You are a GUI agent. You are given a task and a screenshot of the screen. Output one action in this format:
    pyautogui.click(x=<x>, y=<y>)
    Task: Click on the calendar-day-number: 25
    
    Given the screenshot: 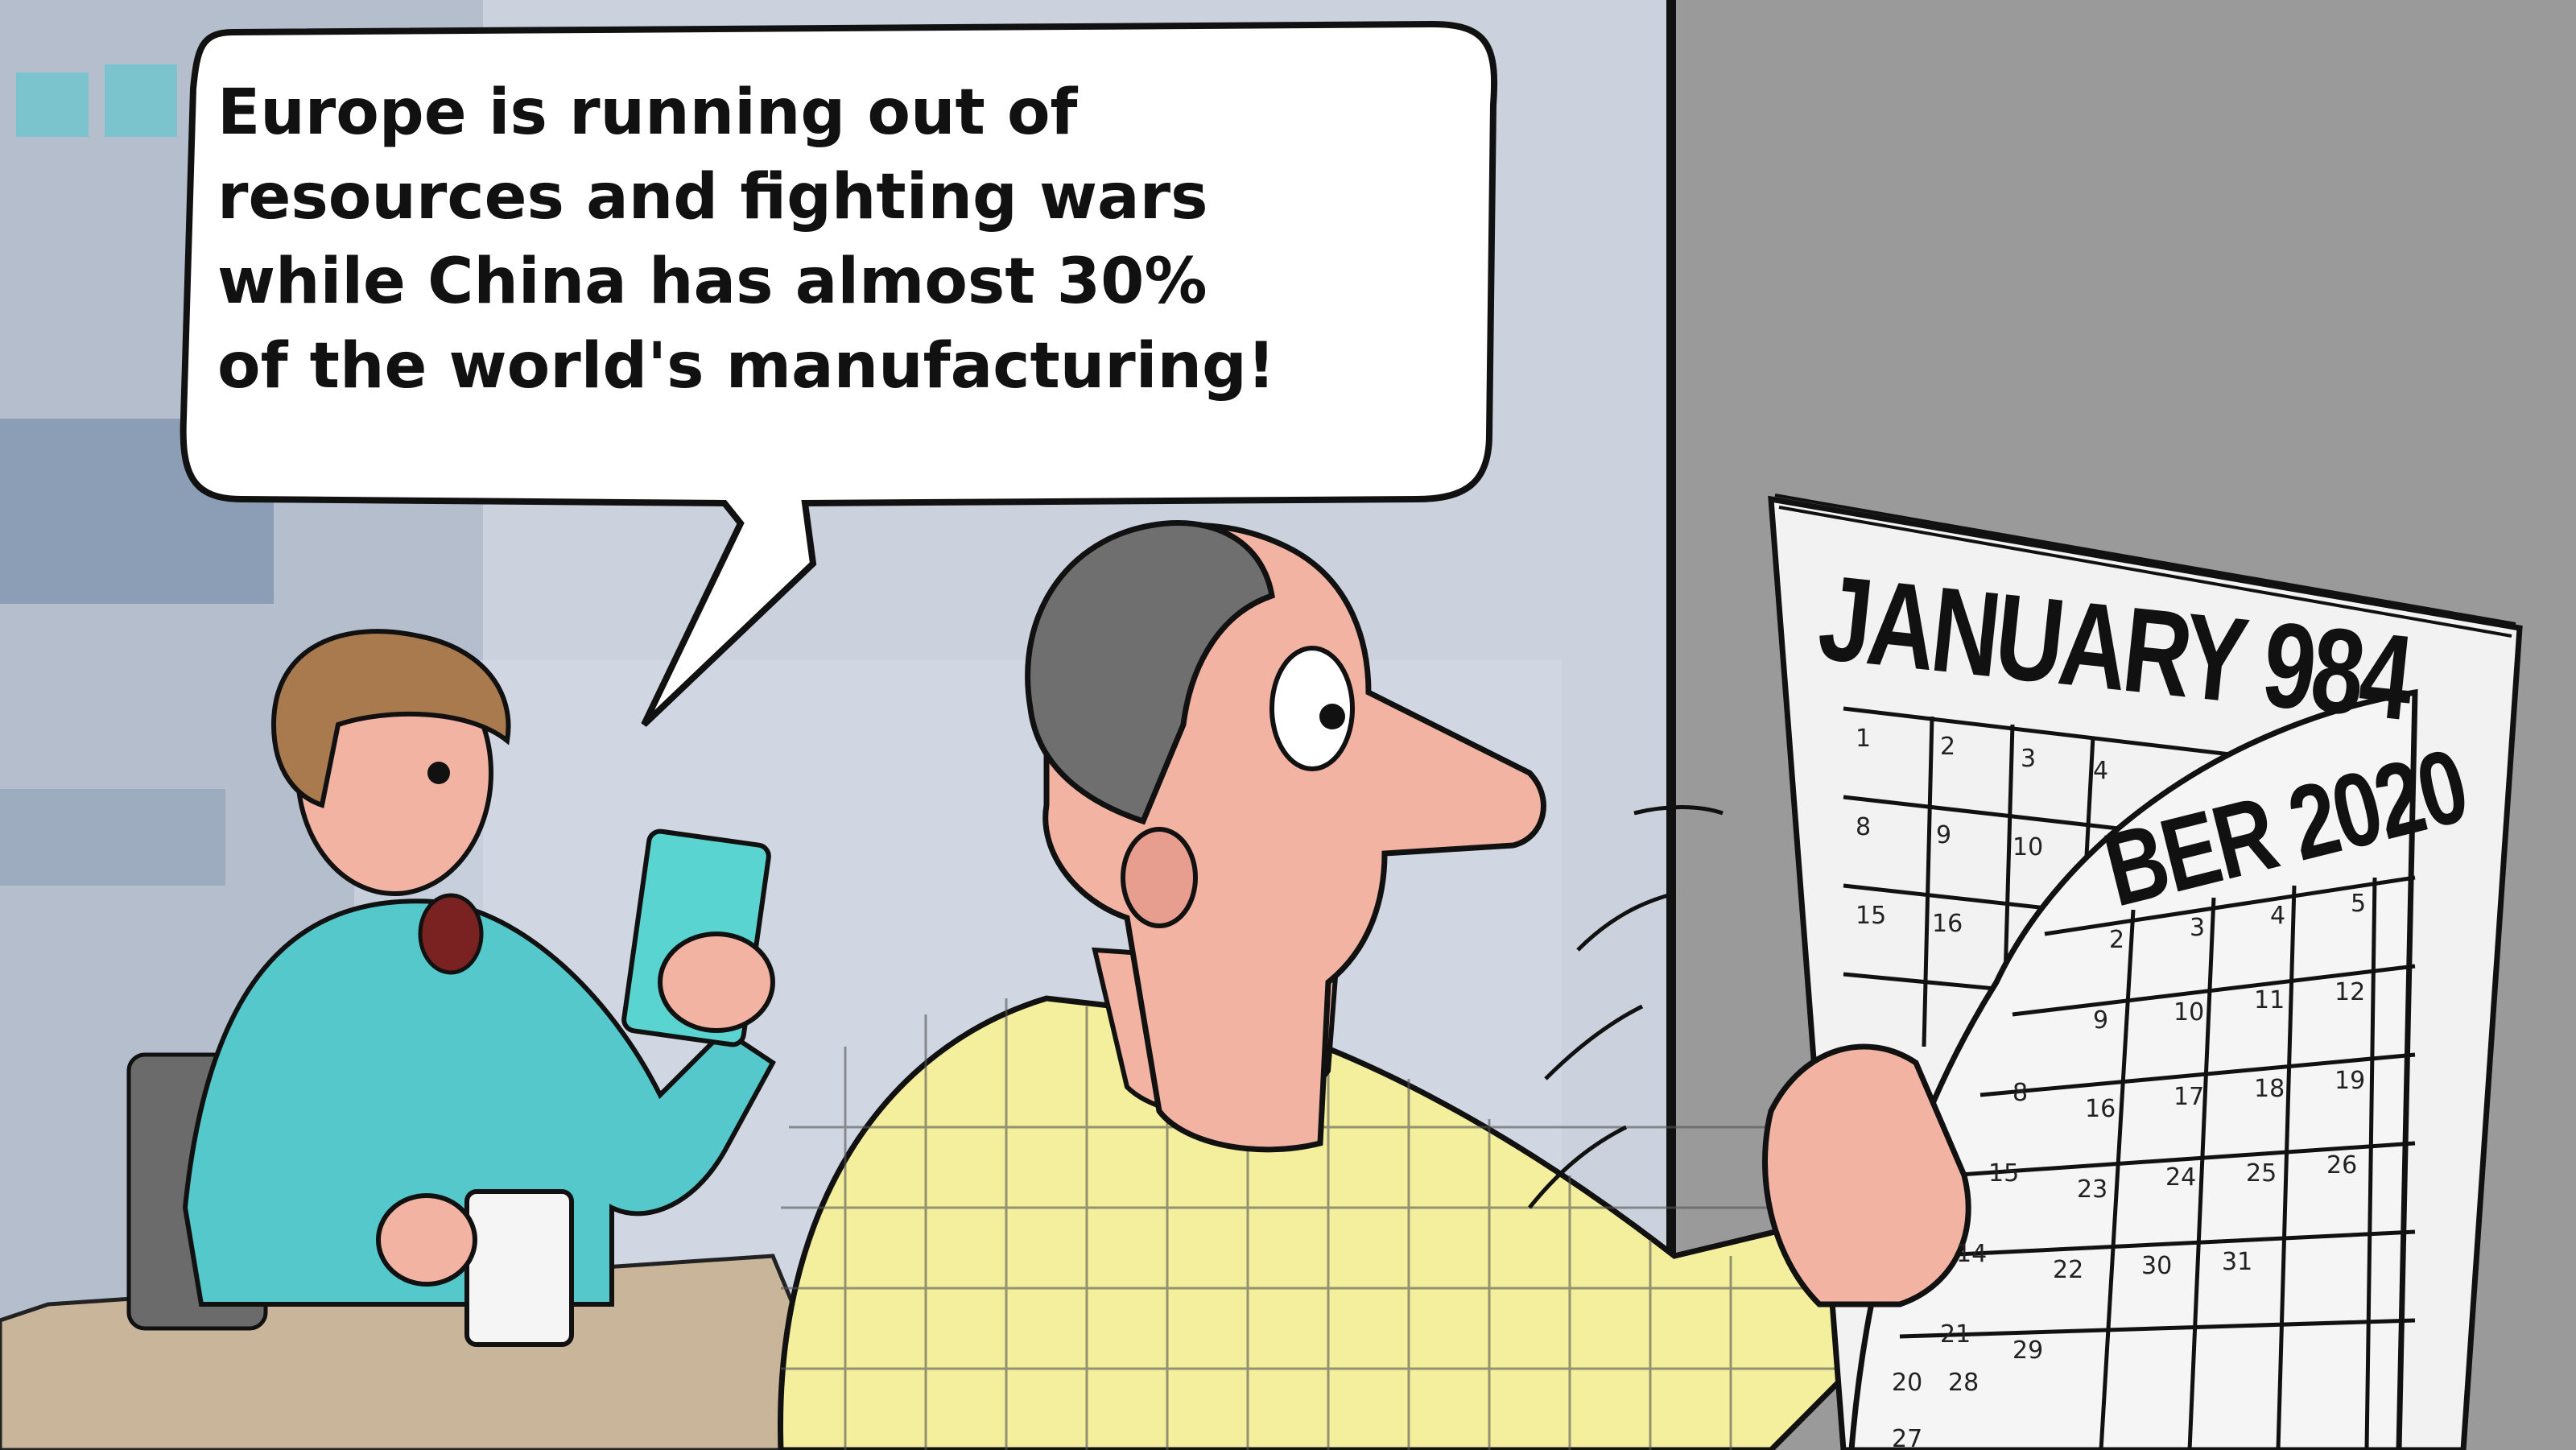 What is the action you would take?
    pyautogui.click(x=2261, y=1173)
    